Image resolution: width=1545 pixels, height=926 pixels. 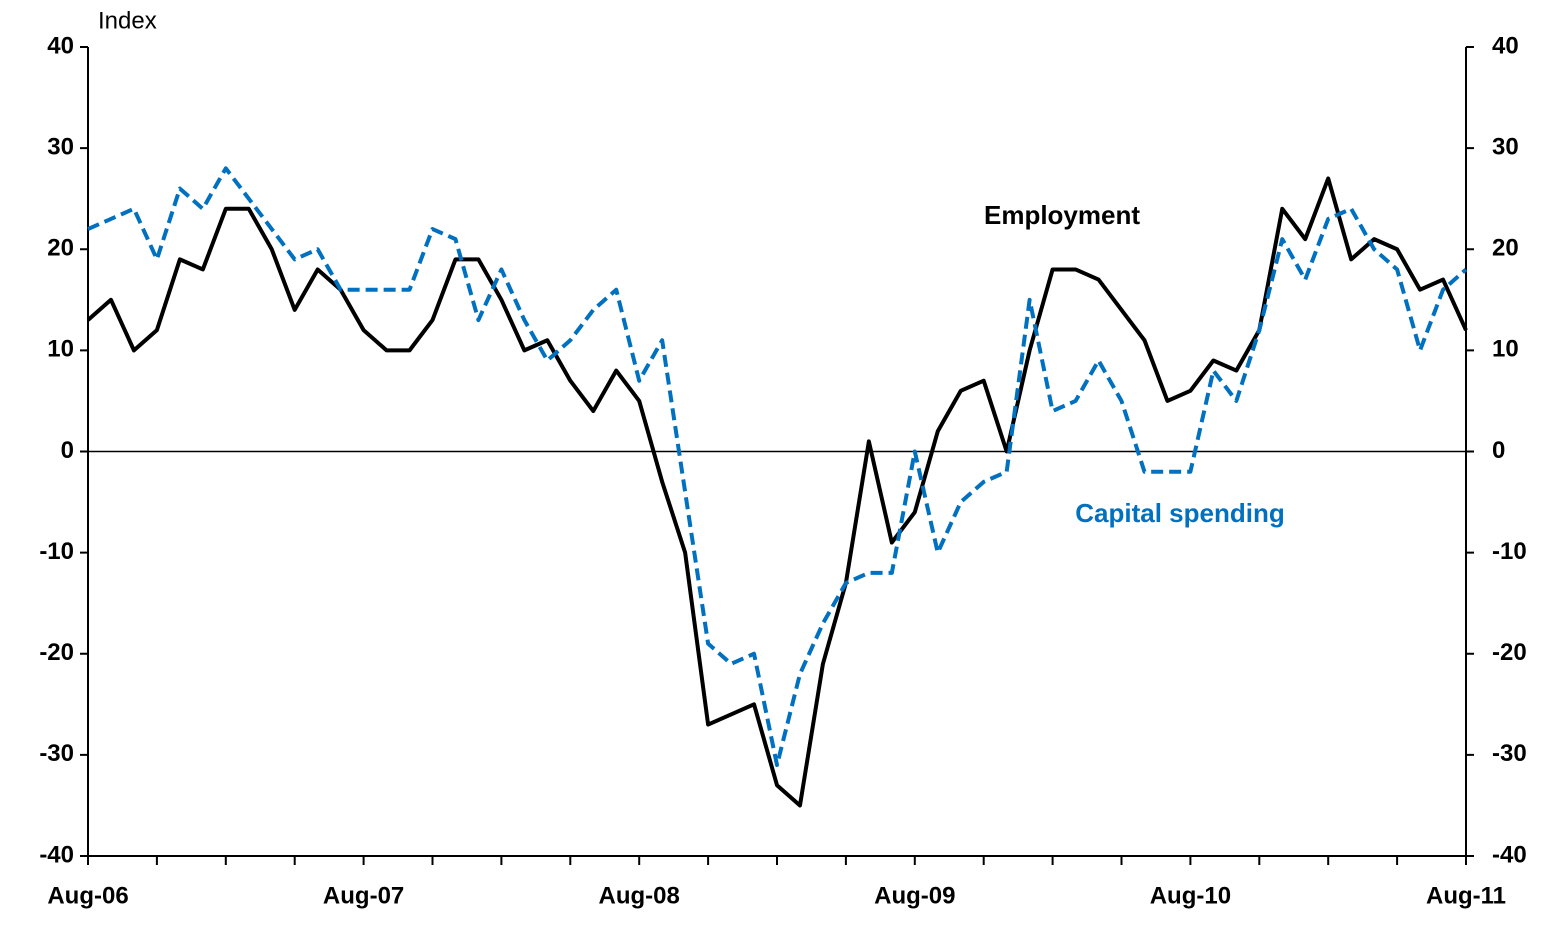 I want to click on y-axis-label: Index, so click(x=127, y=20).